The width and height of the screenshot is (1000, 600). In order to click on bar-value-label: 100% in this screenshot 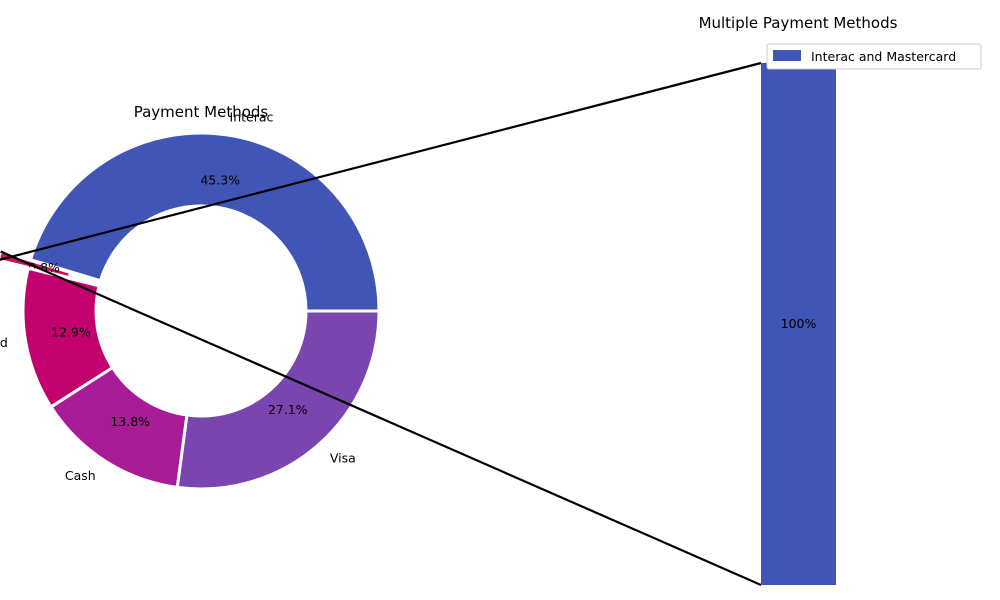, I will do `click(799, 323)`.